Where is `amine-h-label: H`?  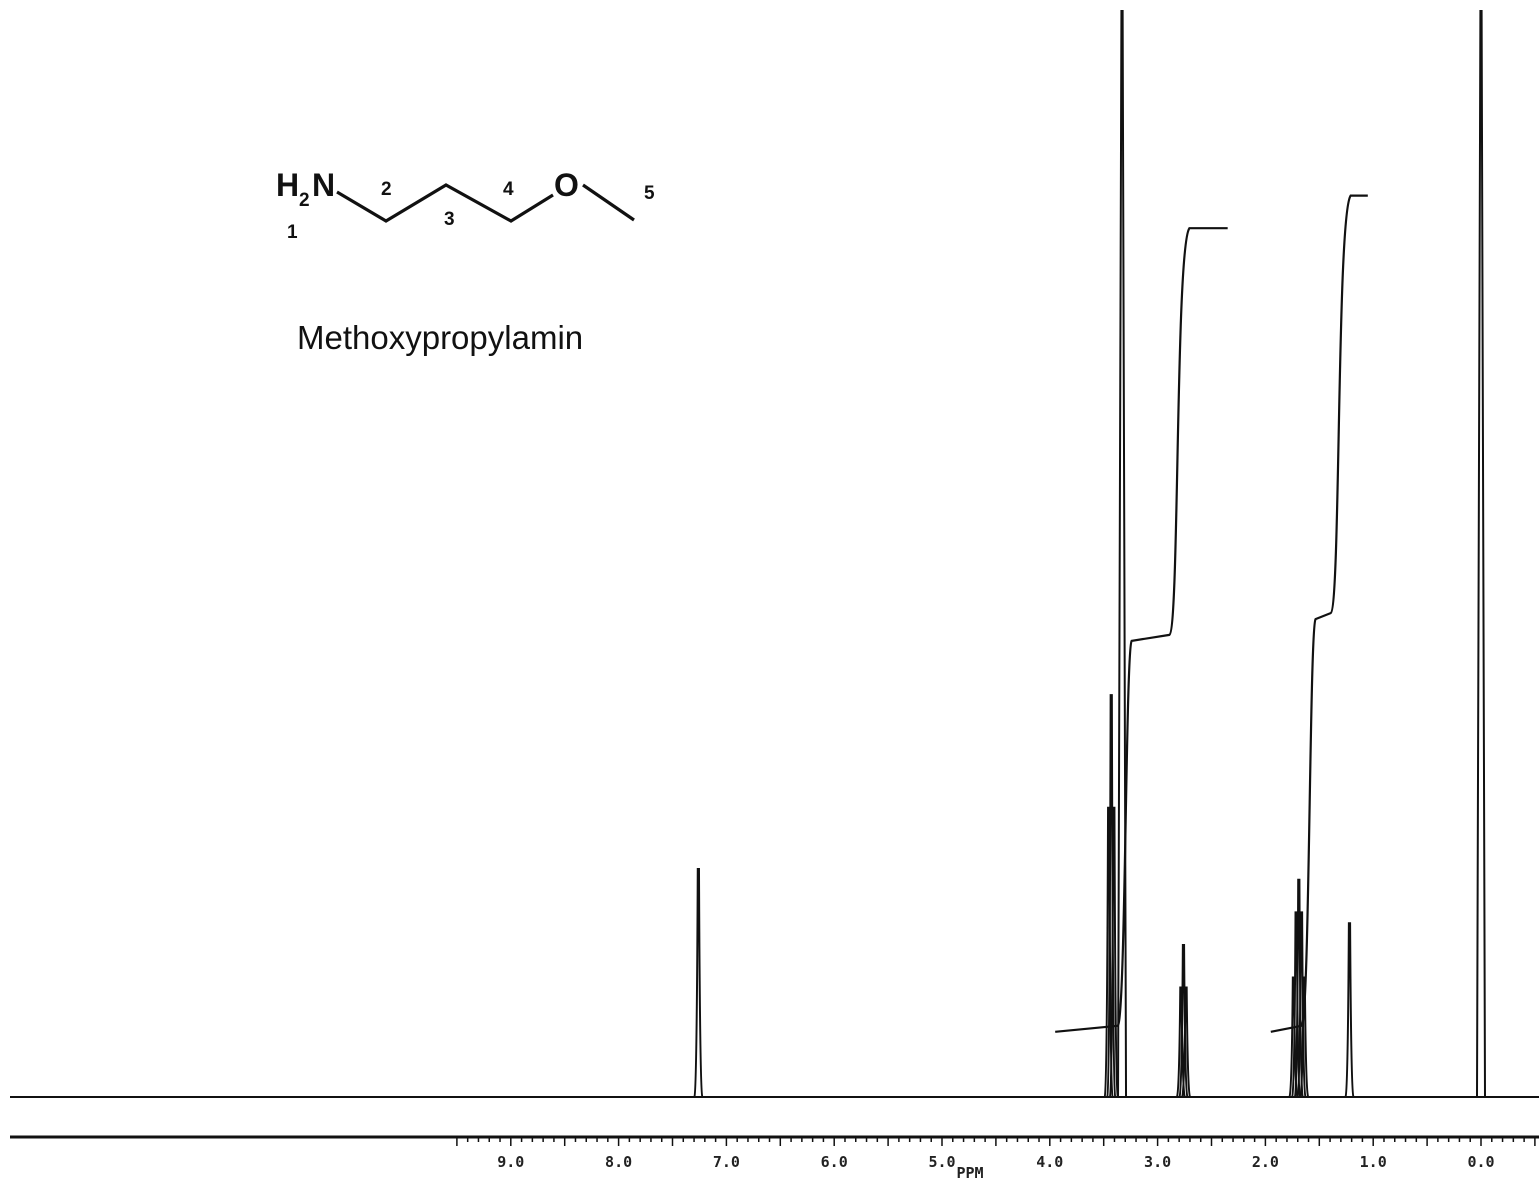
amine-h-label: H is located at coordinates (287, 185).